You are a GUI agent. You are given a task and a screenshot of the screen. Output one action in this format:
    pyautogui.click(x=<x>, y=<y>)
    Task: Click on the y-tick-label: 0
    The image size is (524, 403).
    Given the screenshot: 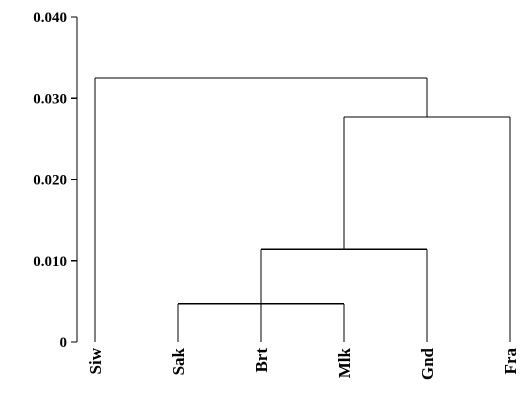 What is the action you would take?
    pyautogui.click(x=64, y=343)
    